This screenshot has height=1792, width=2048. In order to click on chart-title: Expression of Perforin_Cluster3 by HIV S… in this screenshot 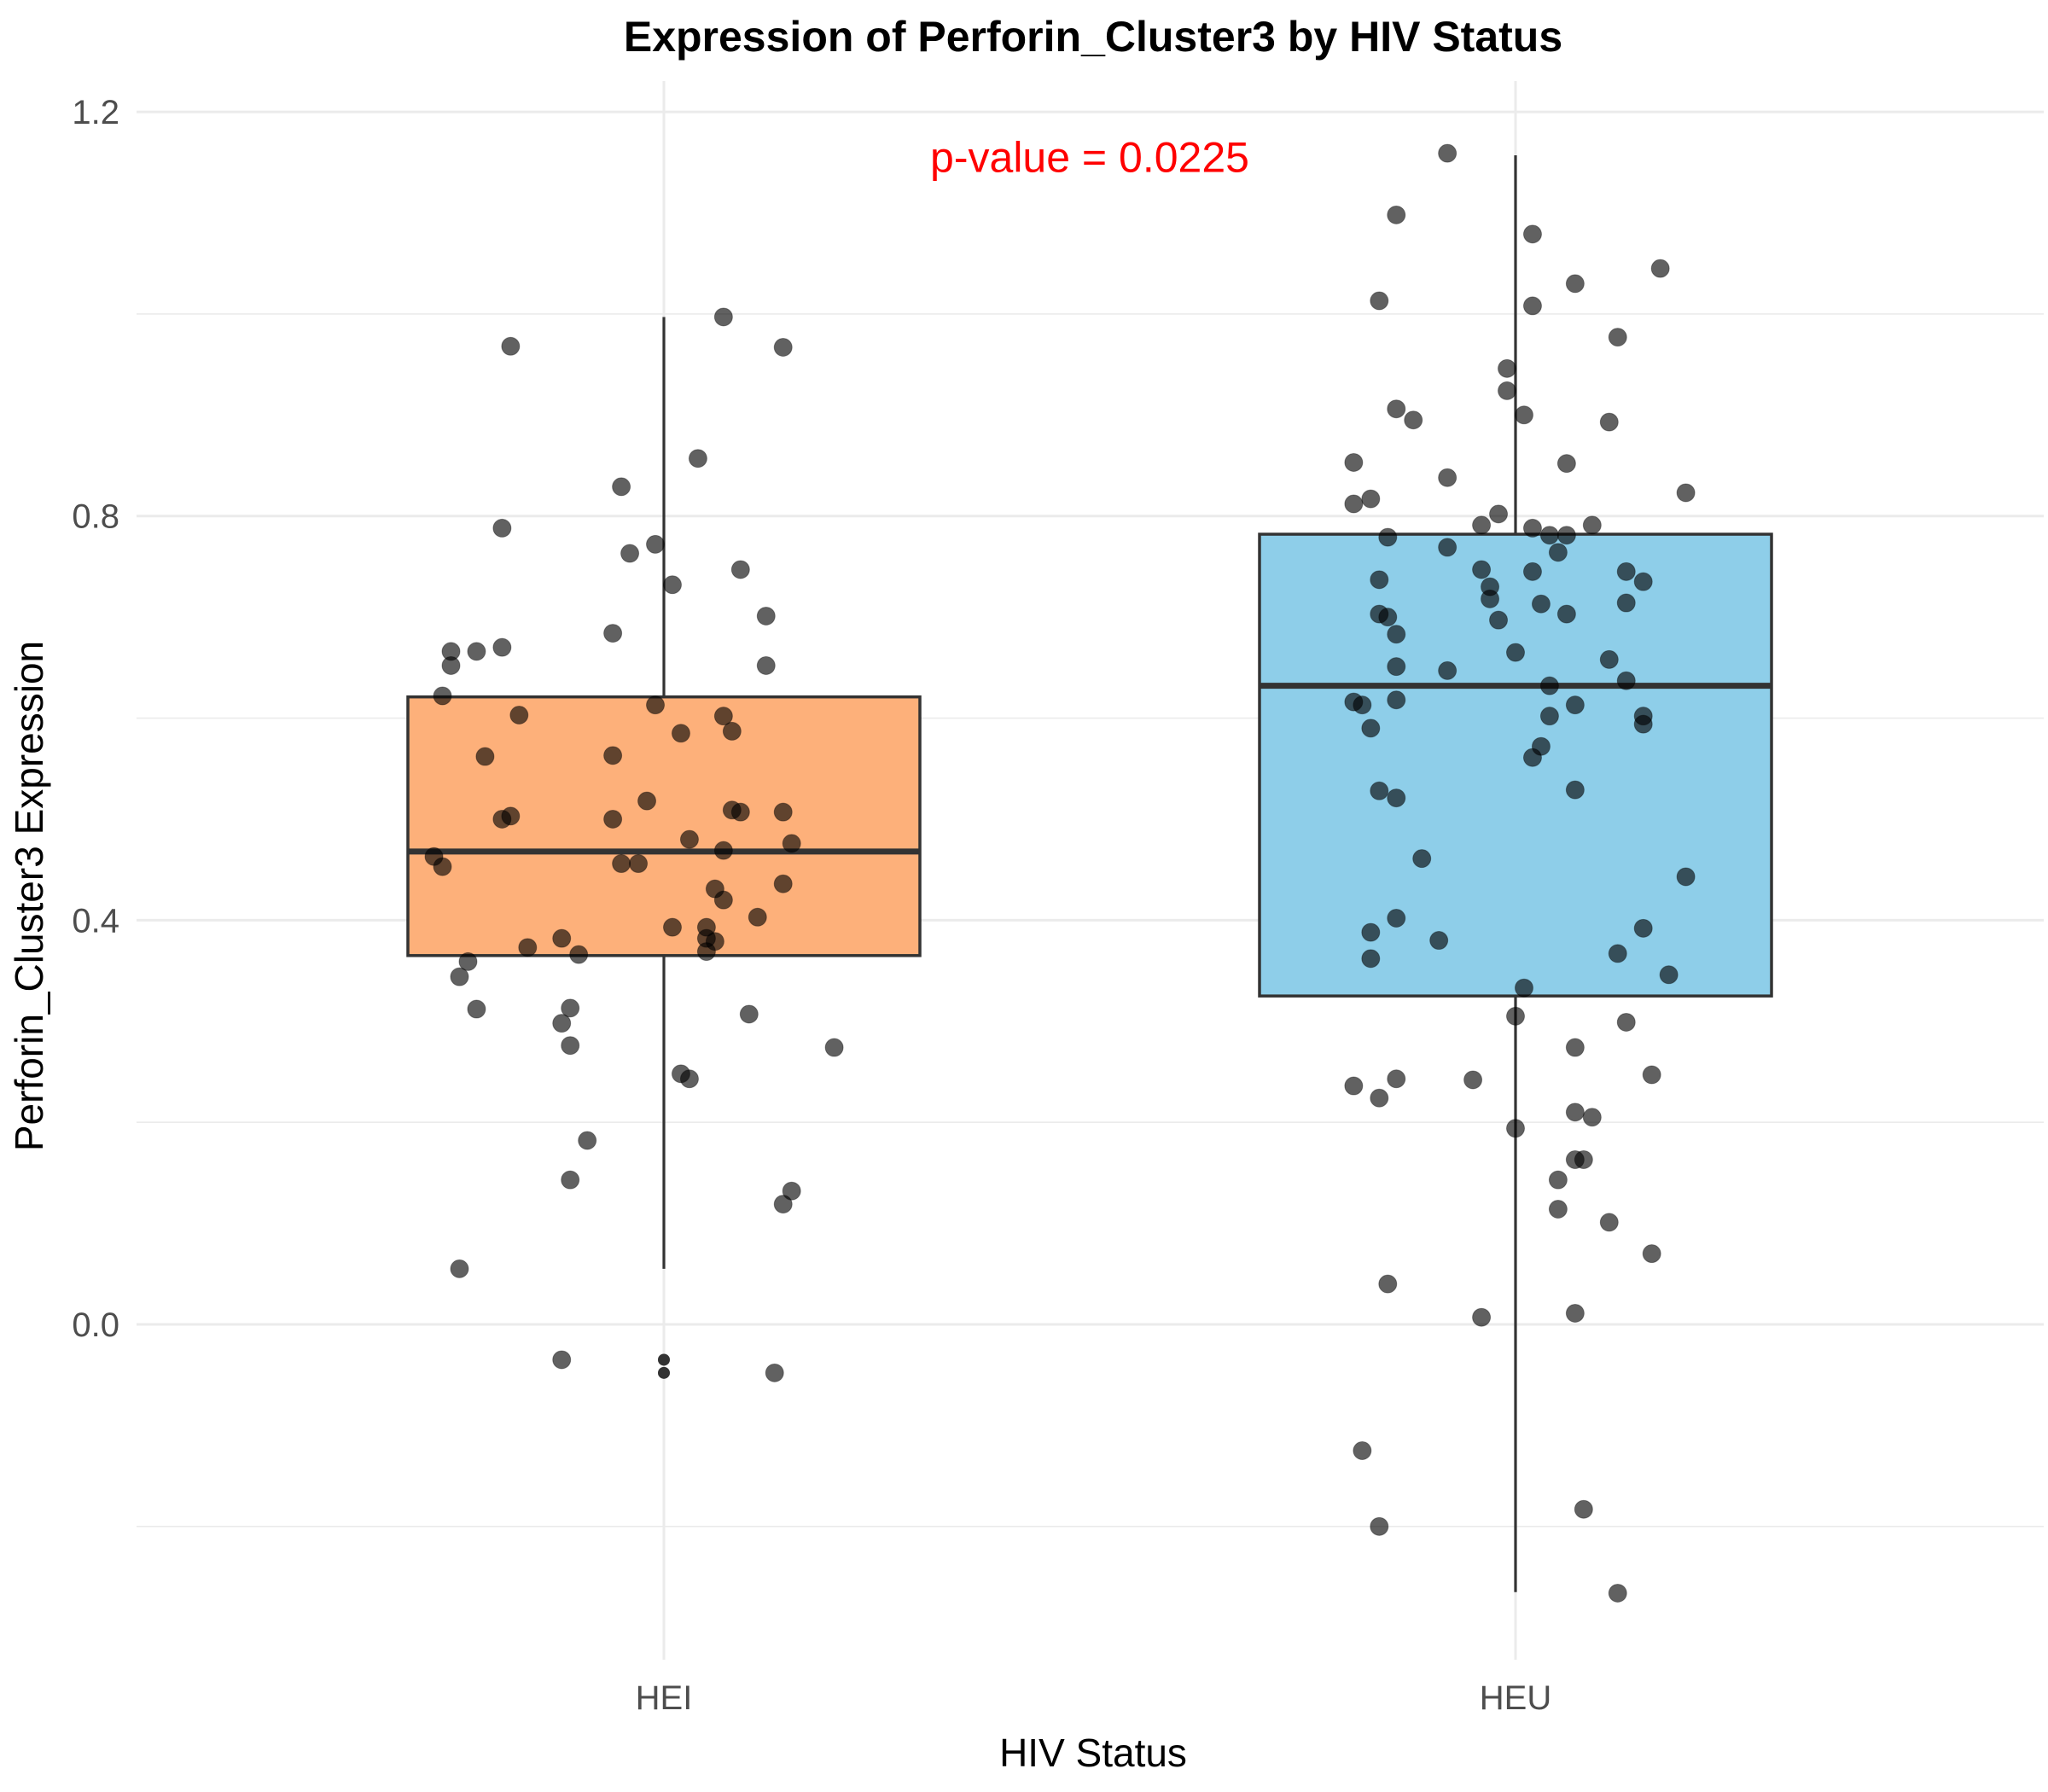, I will do `click(1093, 37)`.